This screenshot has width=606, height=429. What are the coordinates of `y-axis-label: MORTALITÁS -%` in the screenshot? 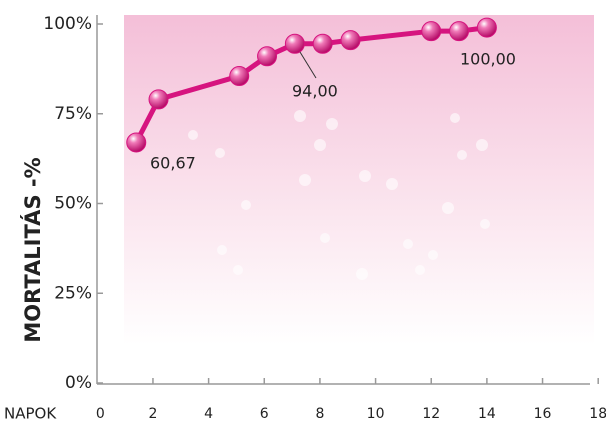 It's located at (32, 249).